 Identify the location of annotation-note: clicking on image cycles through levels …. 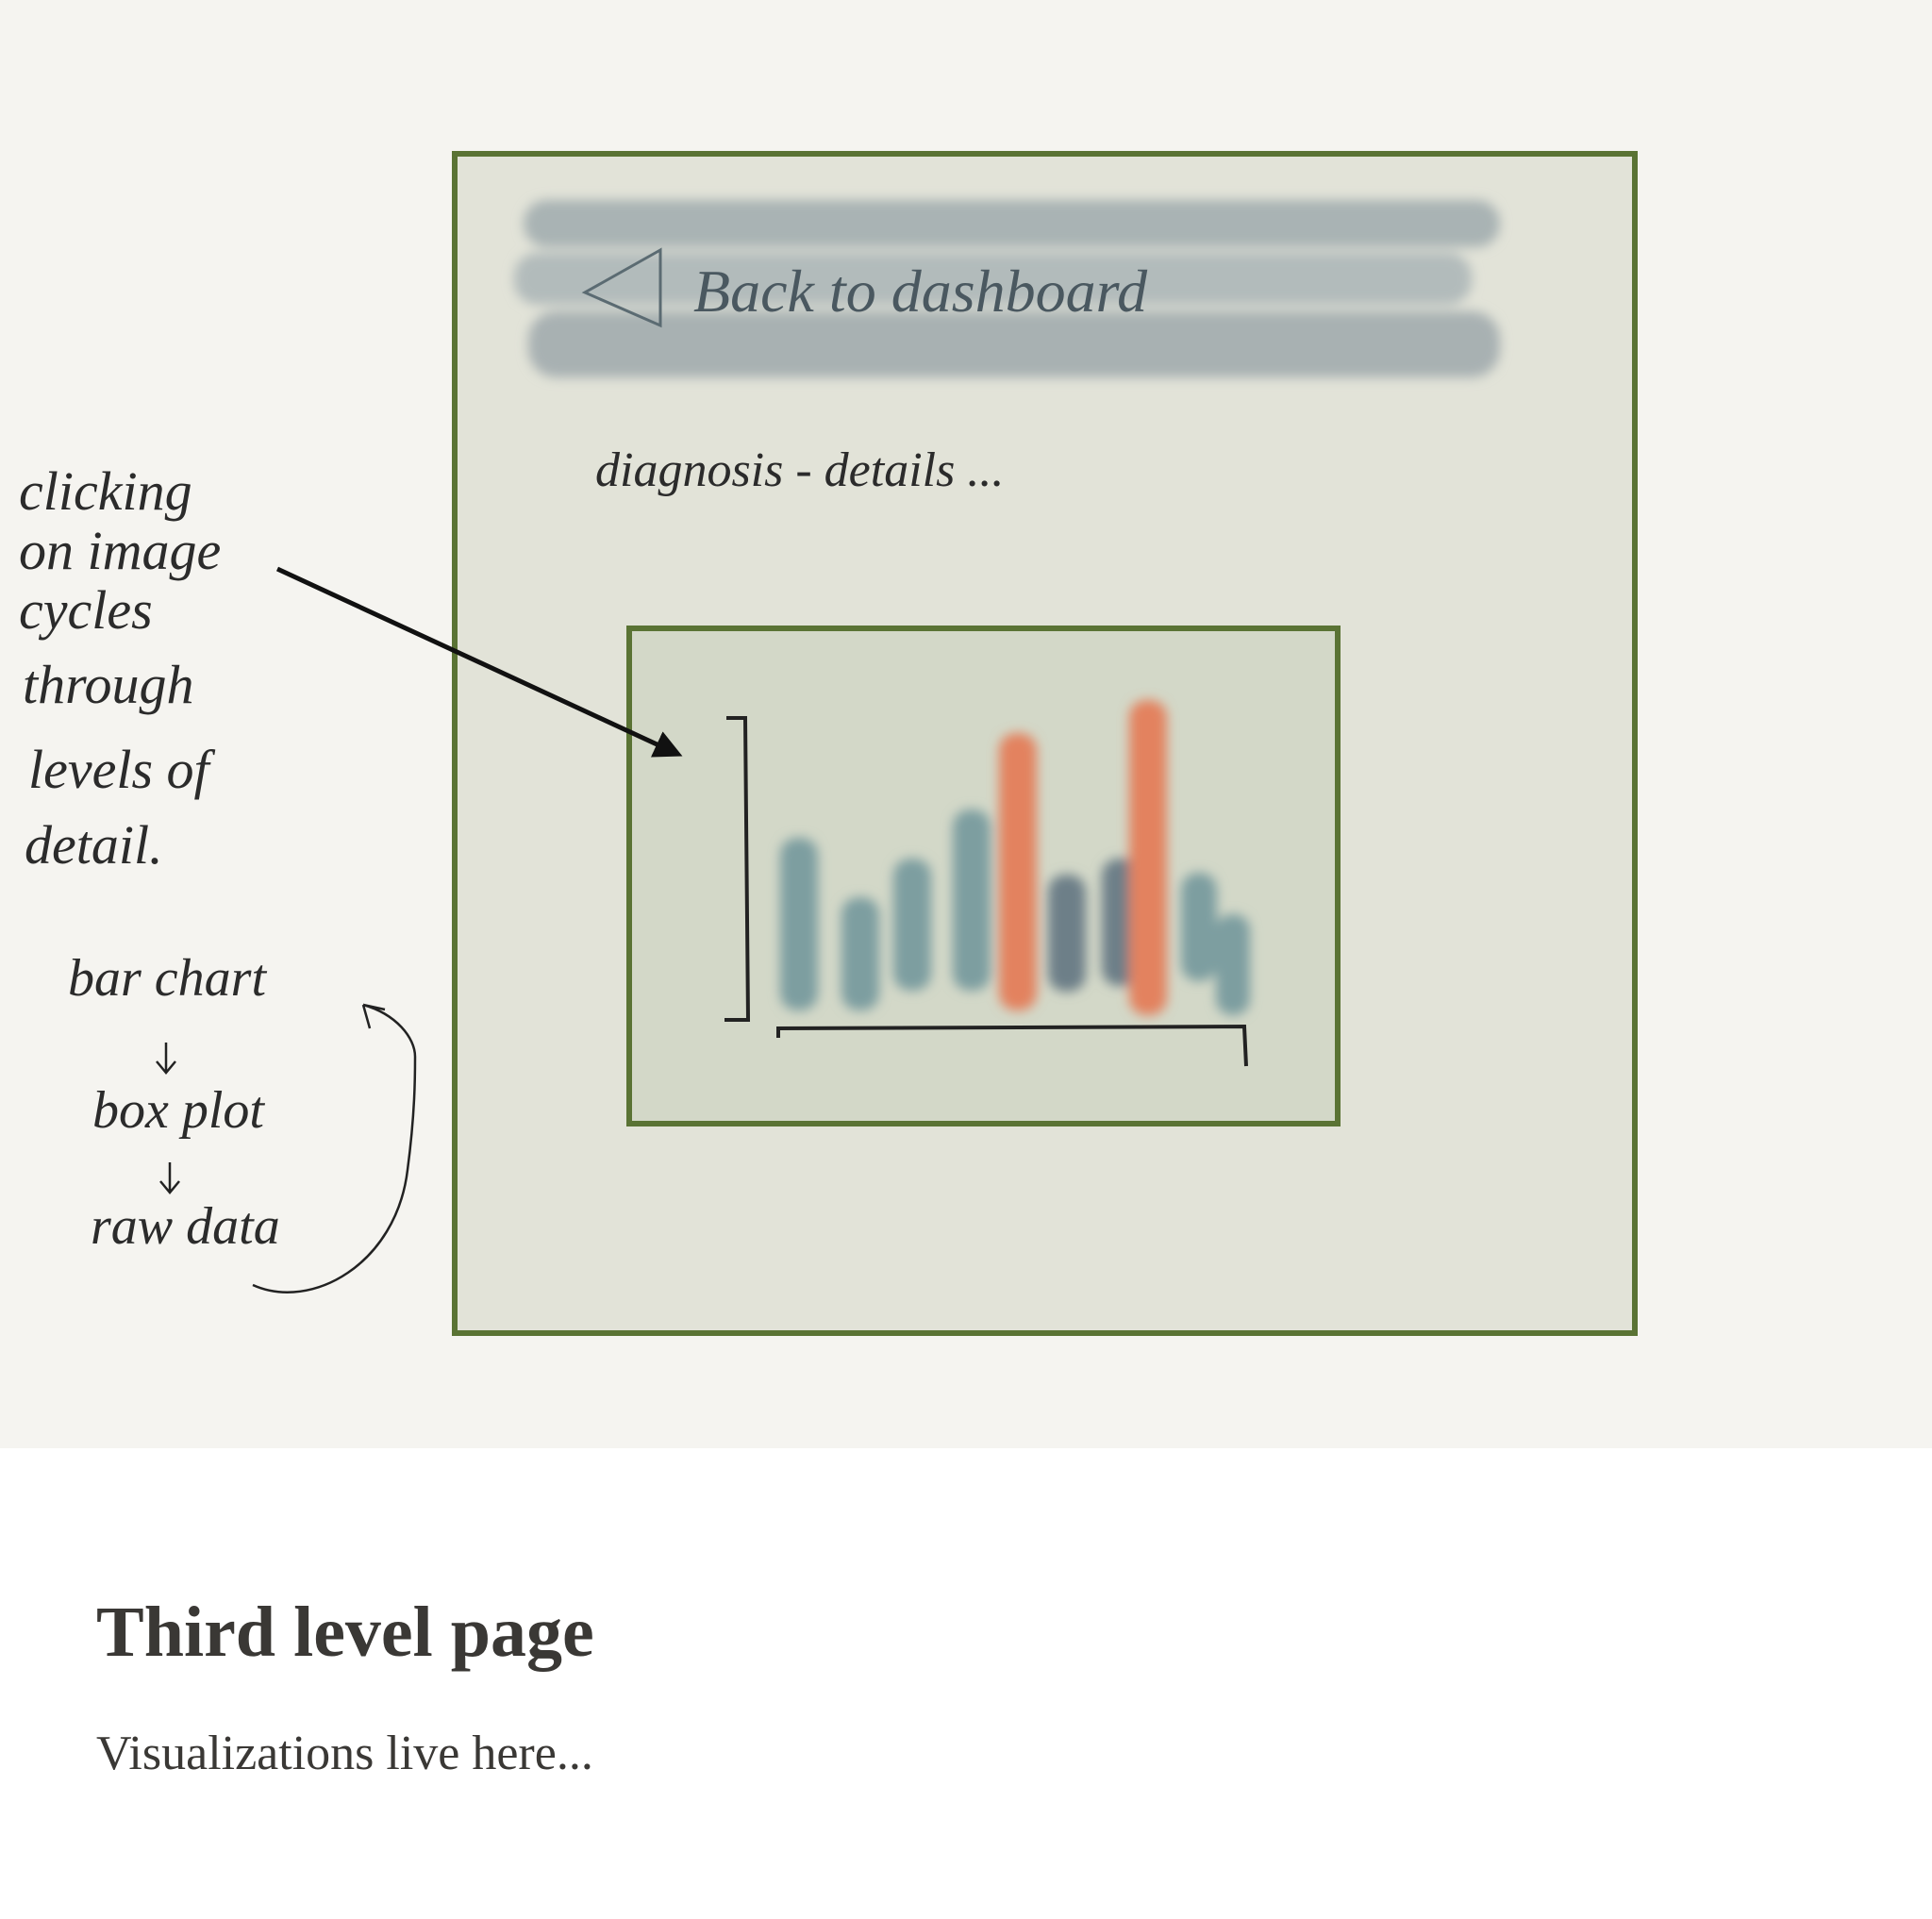
(120, 668).